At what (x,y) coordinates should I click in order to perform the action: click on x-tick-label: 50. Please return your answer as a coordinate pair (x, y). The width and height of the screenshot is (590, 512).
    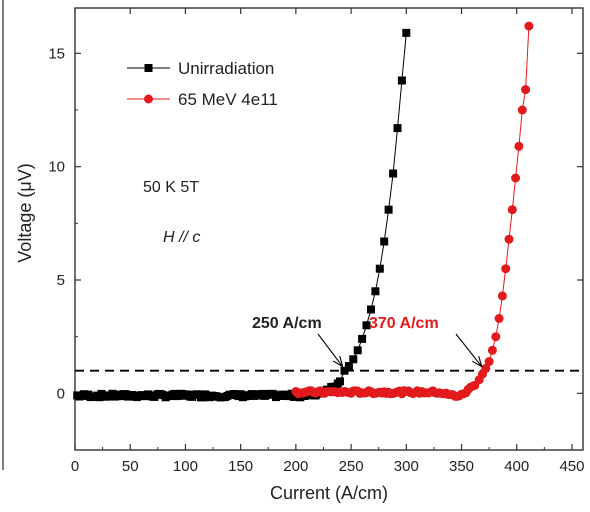
    Looking at the image, I should click on (130, 466).